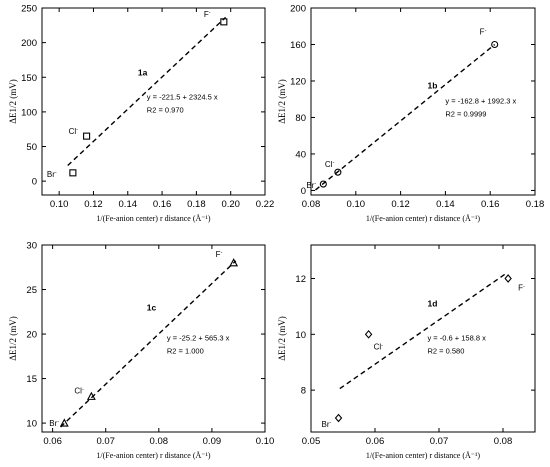  I want to click on x-tick-label: 0.20, so click(230, 204).